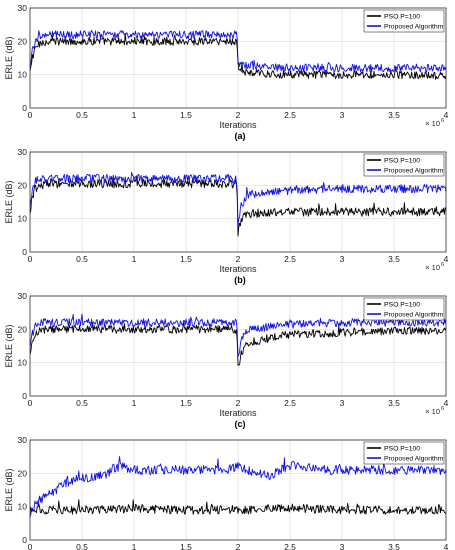  Describe the element at coordinates (240, 136) in the screenshot. I see `panel-label: (a)` at that location.